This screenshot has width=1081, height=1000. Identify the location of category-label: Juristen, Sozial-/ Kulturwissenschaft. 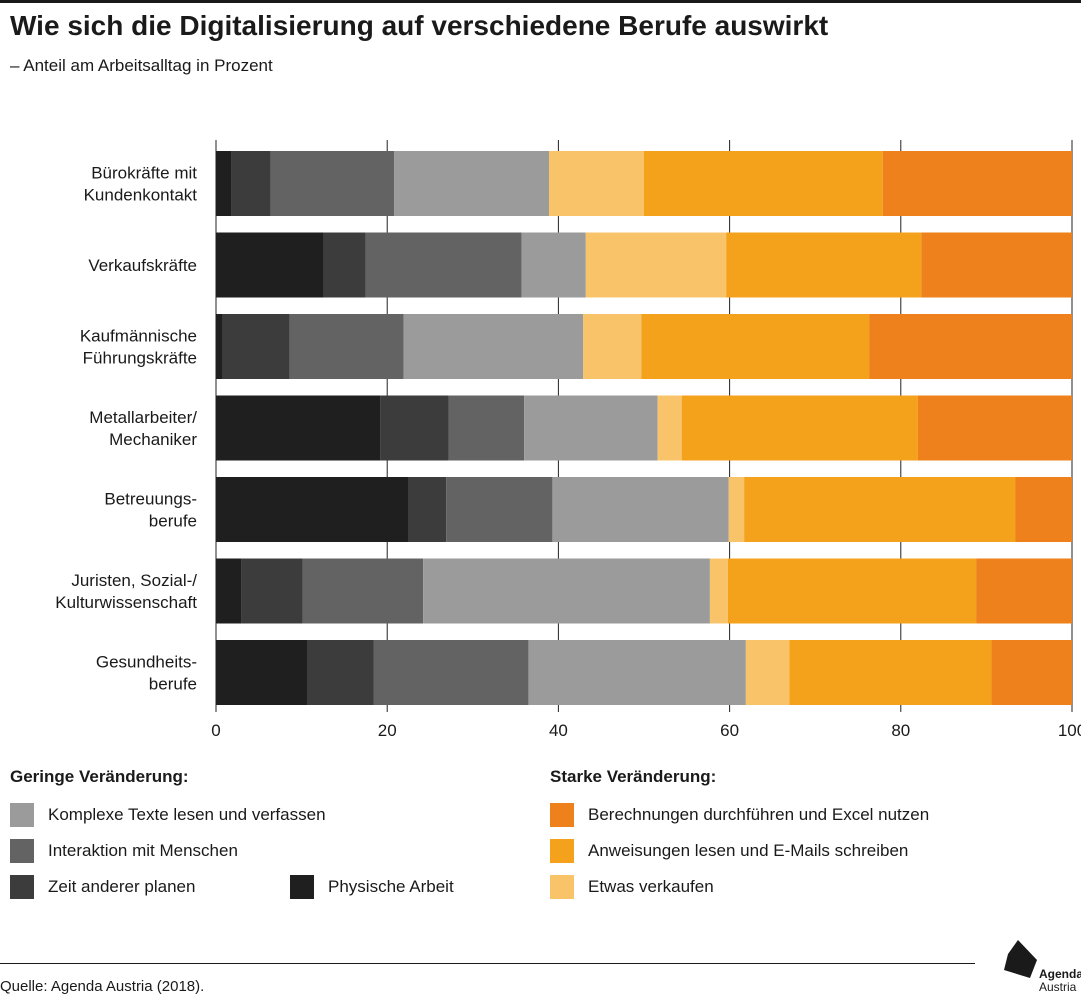
(126, 591).